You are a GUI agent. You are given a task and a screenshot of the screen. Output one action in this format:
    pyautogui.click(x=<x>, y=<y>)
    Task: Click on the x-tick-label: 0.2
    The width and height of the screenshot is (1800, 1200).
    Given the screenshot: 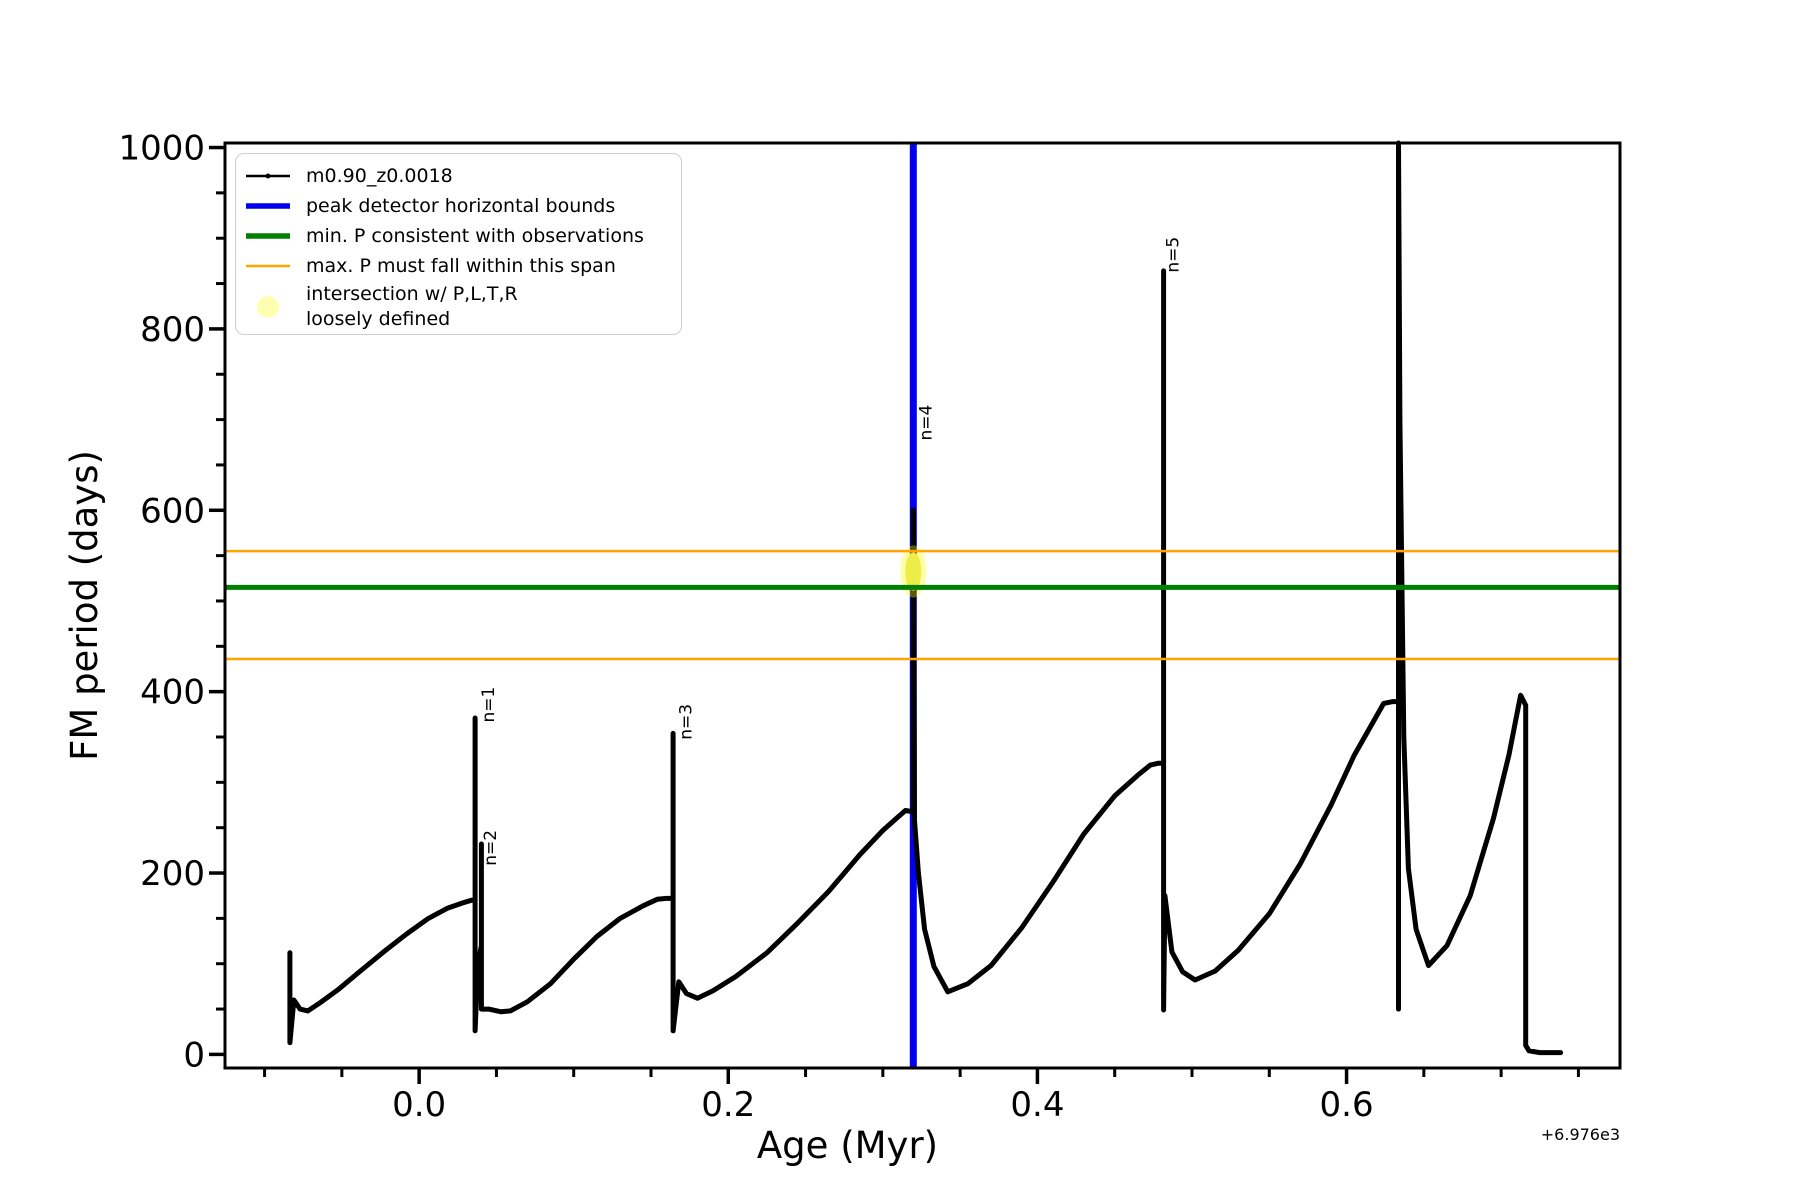 What is the action you would take?
    pyautogui.click(x=728, y=1105)
    